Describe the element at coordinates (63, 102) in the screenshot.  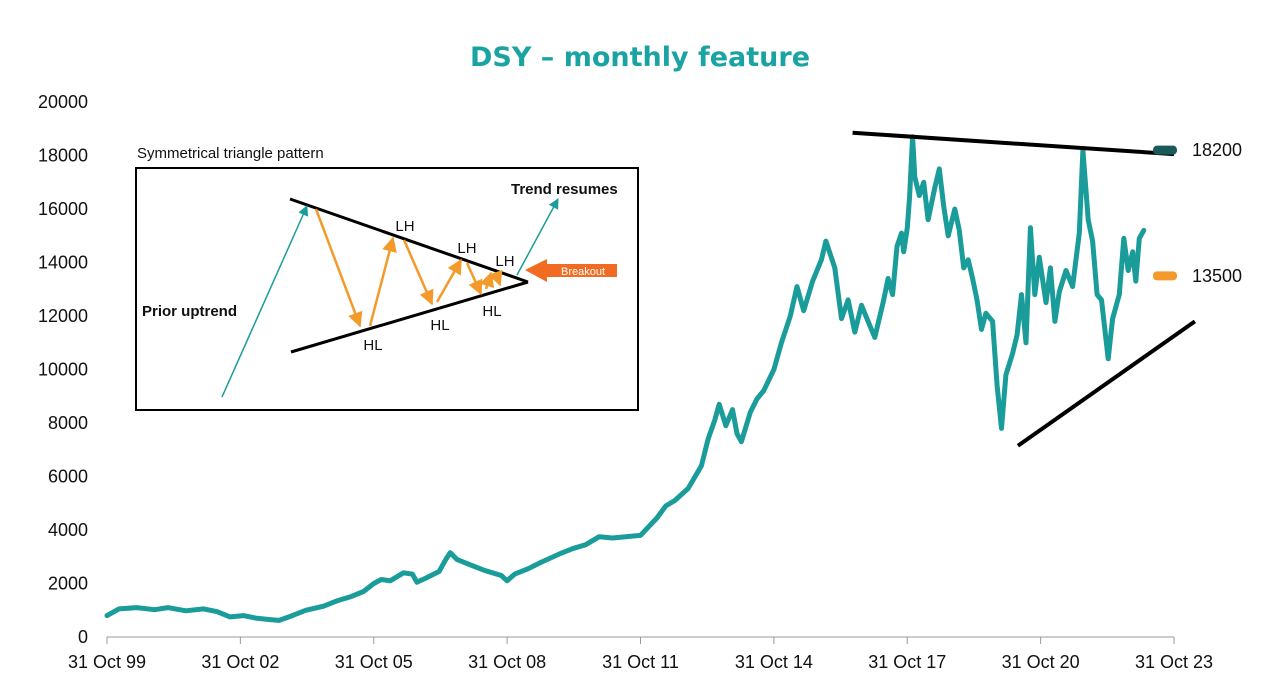
I see `y-tick-label: 20000` at that location.